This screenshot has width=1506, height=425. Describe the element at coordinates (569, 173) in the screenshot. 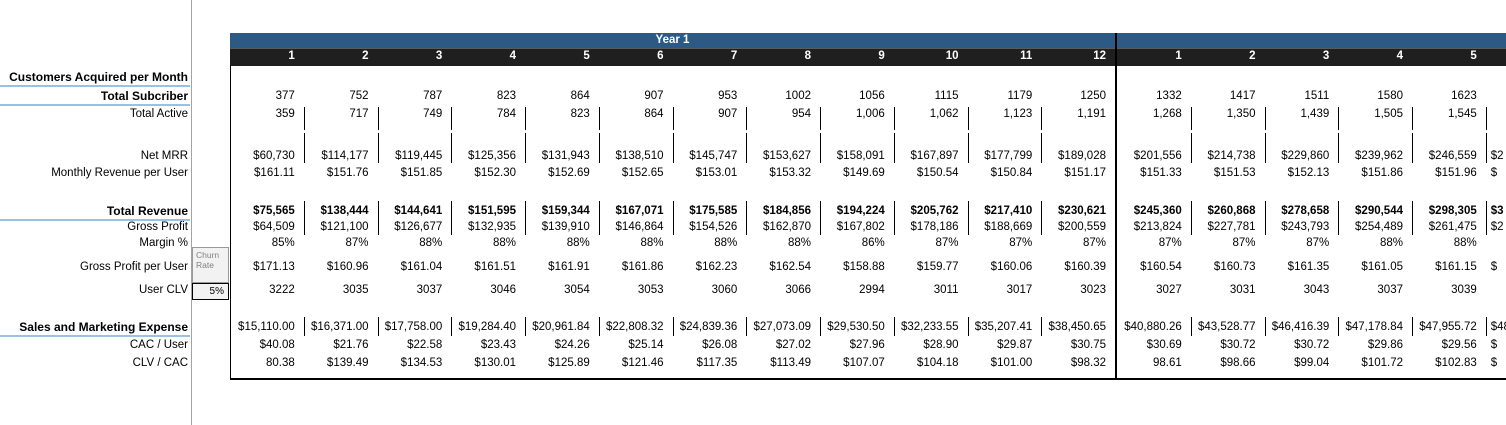

I see `cell-monthly_rev-y1m5: $152.69` at that location.